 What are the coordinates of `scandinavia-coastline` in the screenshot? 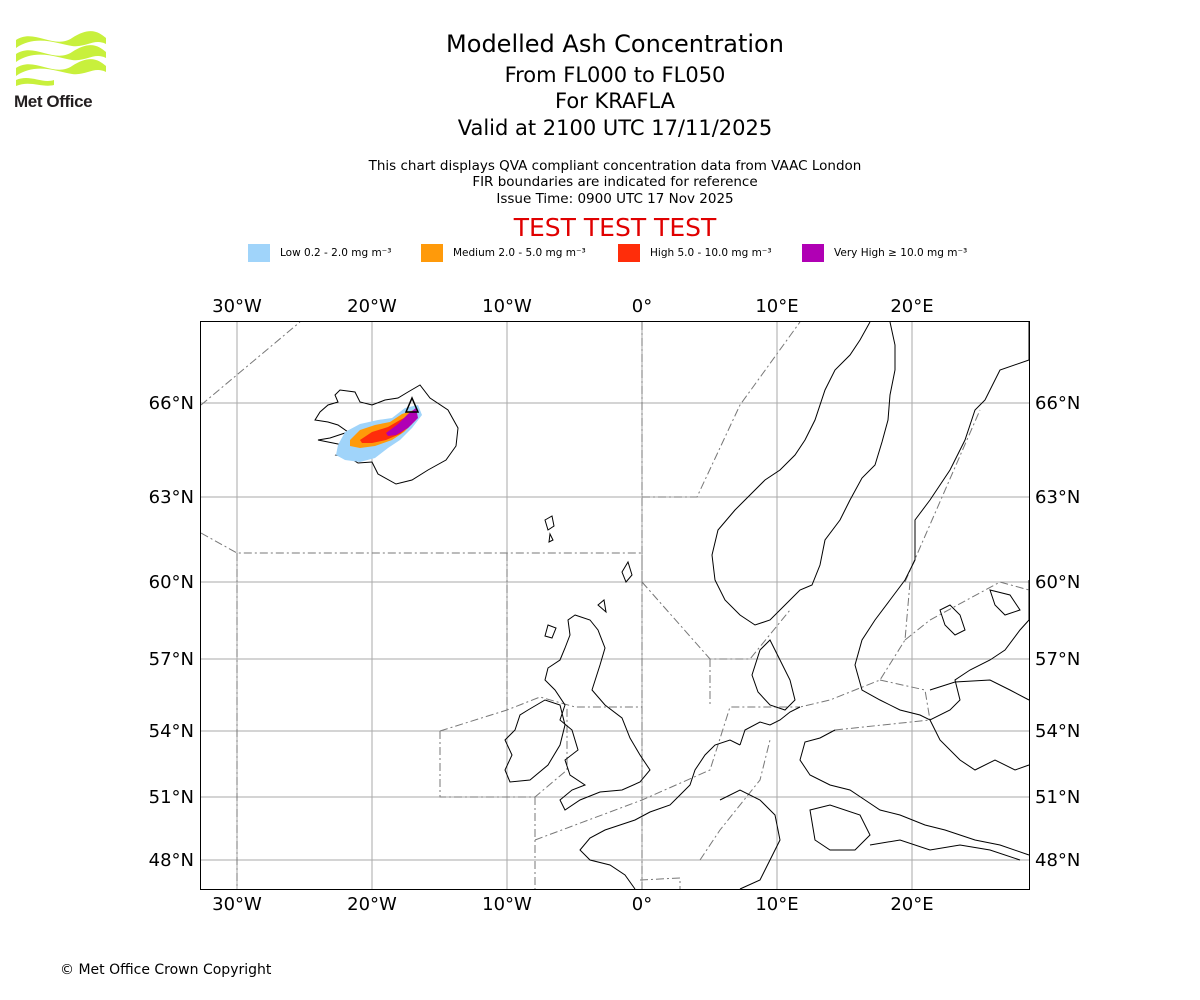 It's located at (870, 546).